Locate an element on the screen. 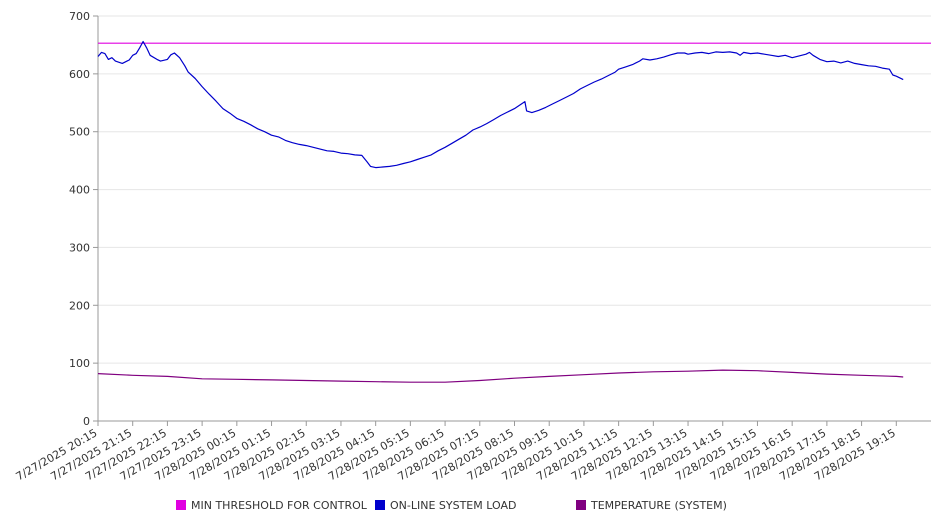 This screenshot has width=946, height=526. legend-item-temperature: TEMPERATURE (SYSTEM) is located at coordinates (651, 505).